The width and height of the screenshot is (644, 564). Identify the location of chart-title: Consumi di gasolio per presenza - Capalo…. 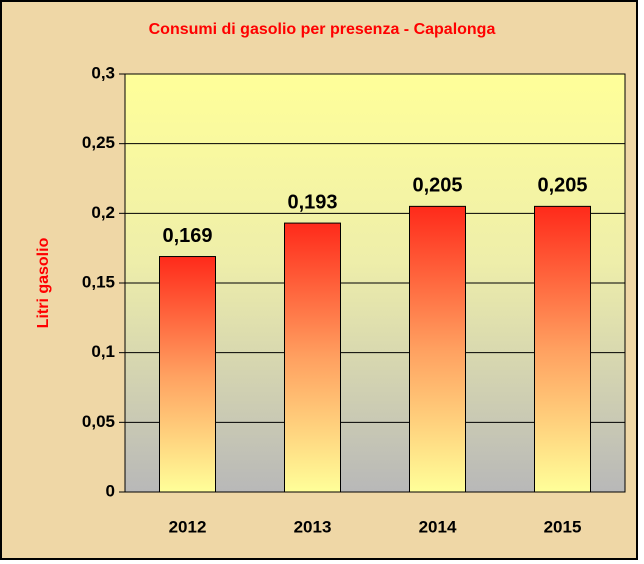
(322, 29).